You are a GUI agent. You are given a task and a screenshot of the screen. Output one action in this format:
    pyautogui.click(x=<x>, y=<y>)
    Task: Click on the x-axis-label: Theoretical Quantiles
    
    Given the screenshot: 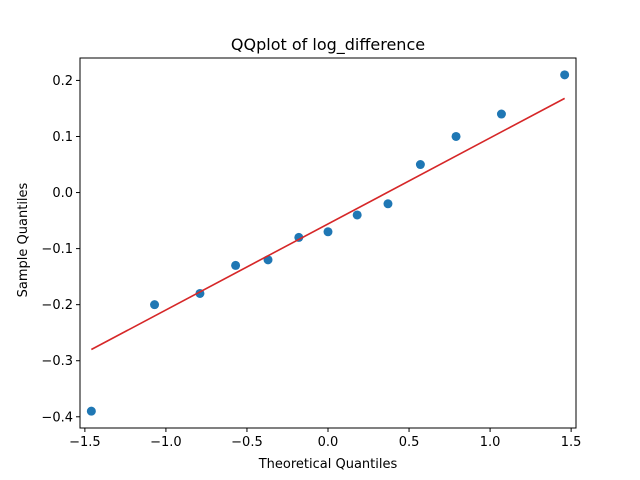 What is the action you would take?
    pyautogui.click(x=328, y=464)
    